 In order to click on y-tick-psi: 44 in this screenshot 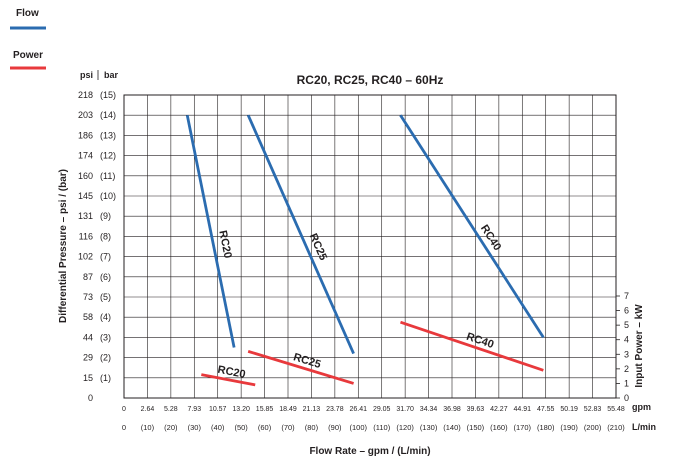, I will do `click(88, 337)`.